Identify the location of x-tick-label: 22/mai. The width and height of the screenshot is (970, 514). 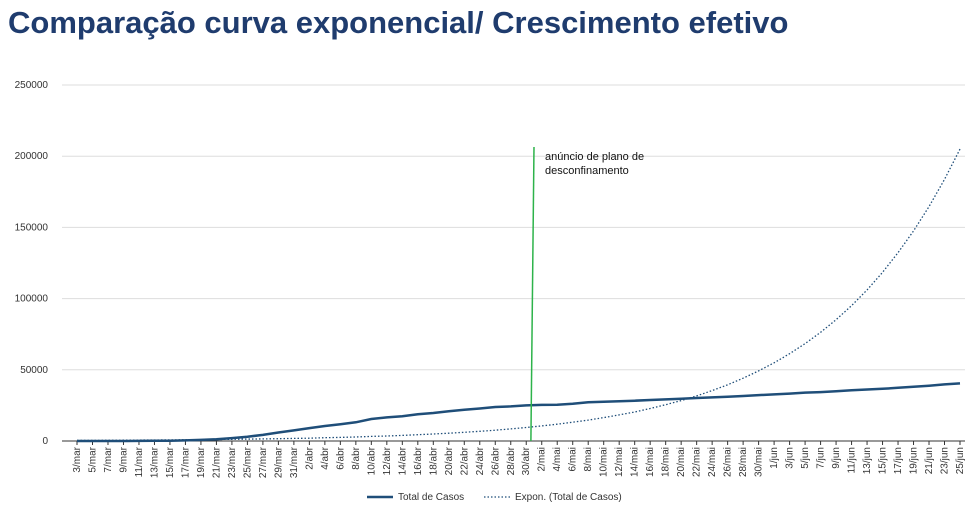
(697, 462).